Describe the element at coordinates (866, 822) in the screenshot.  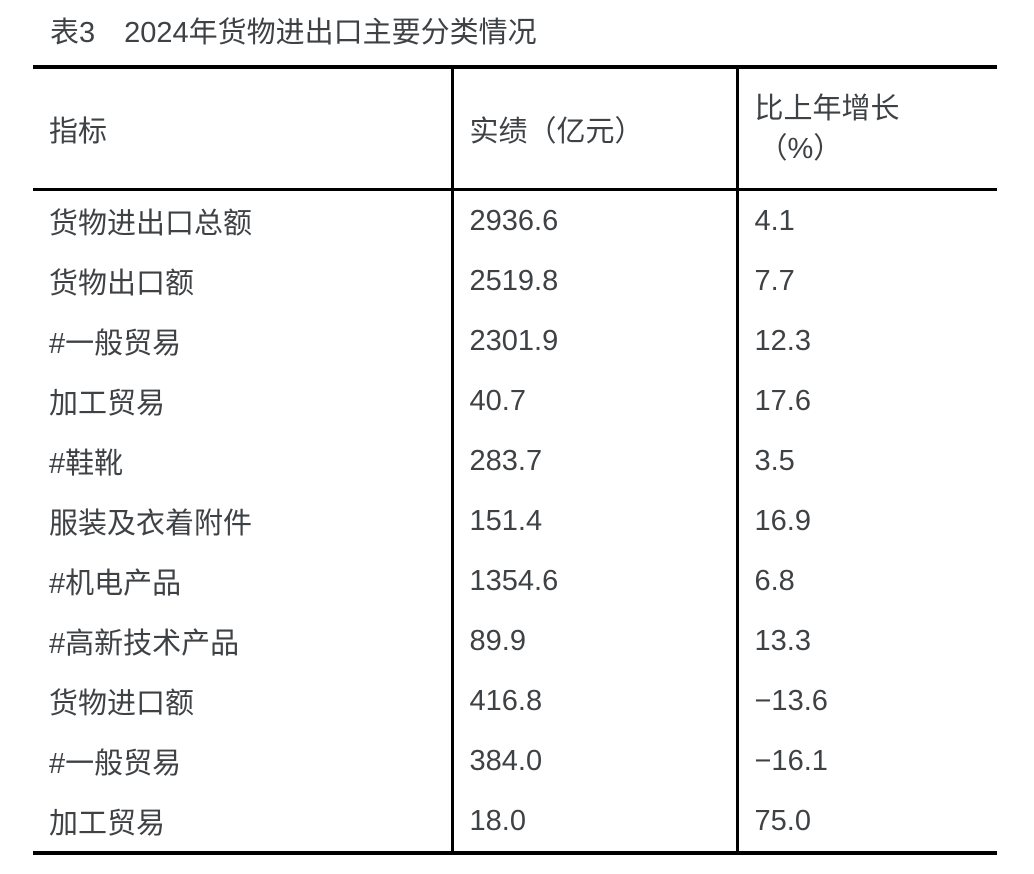
I see `cell-growth: 75.0` at that location.